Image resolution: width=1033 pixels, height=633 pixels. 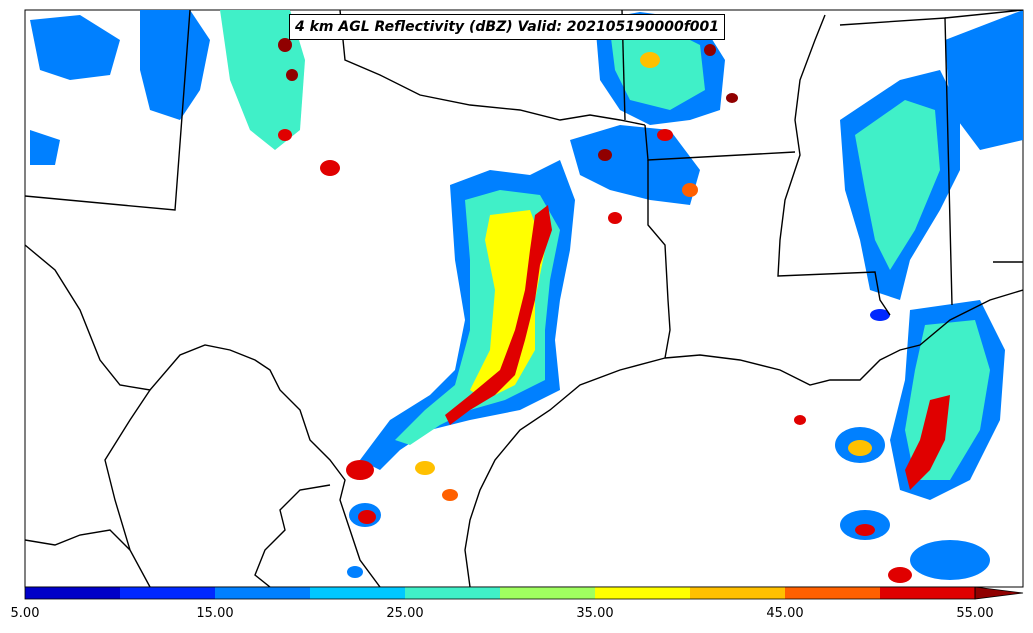 I want to click on texas-coastline, so click(x=565, y=472).